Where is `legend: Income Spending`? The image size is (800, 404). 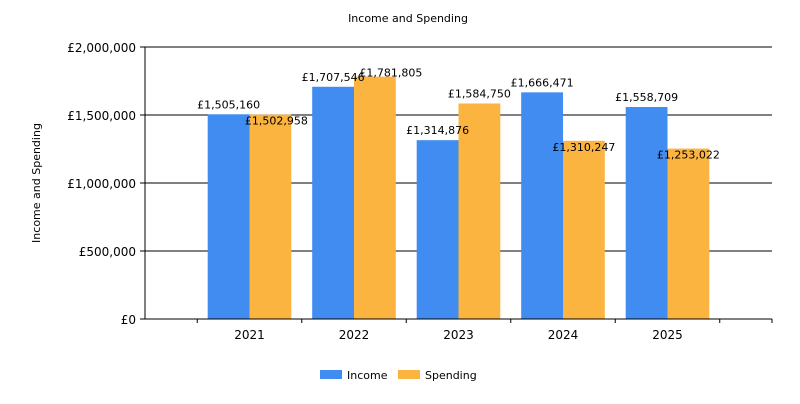
legend: Income Spending is located at coordinates (398, 375).